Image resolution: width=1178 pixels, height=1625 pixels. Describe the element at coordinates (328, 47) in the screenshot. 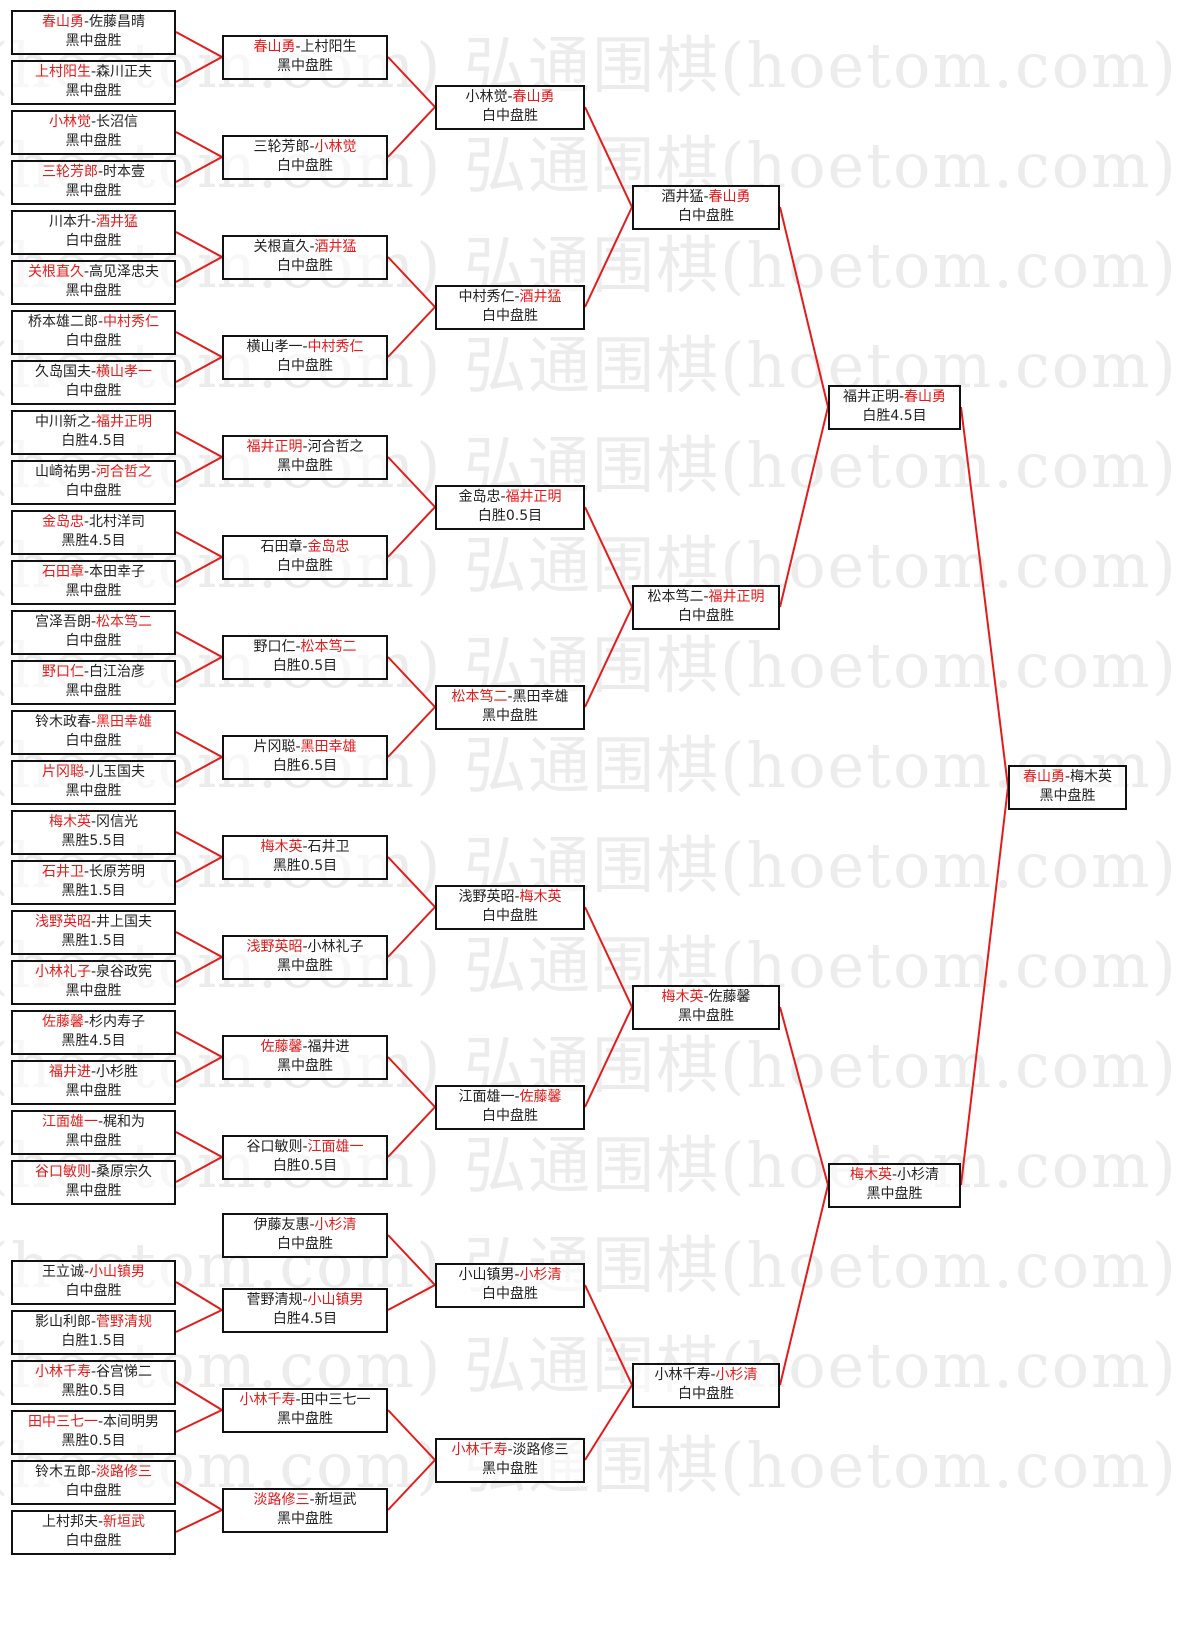

I see `player-b: 上村阳生` at that location.